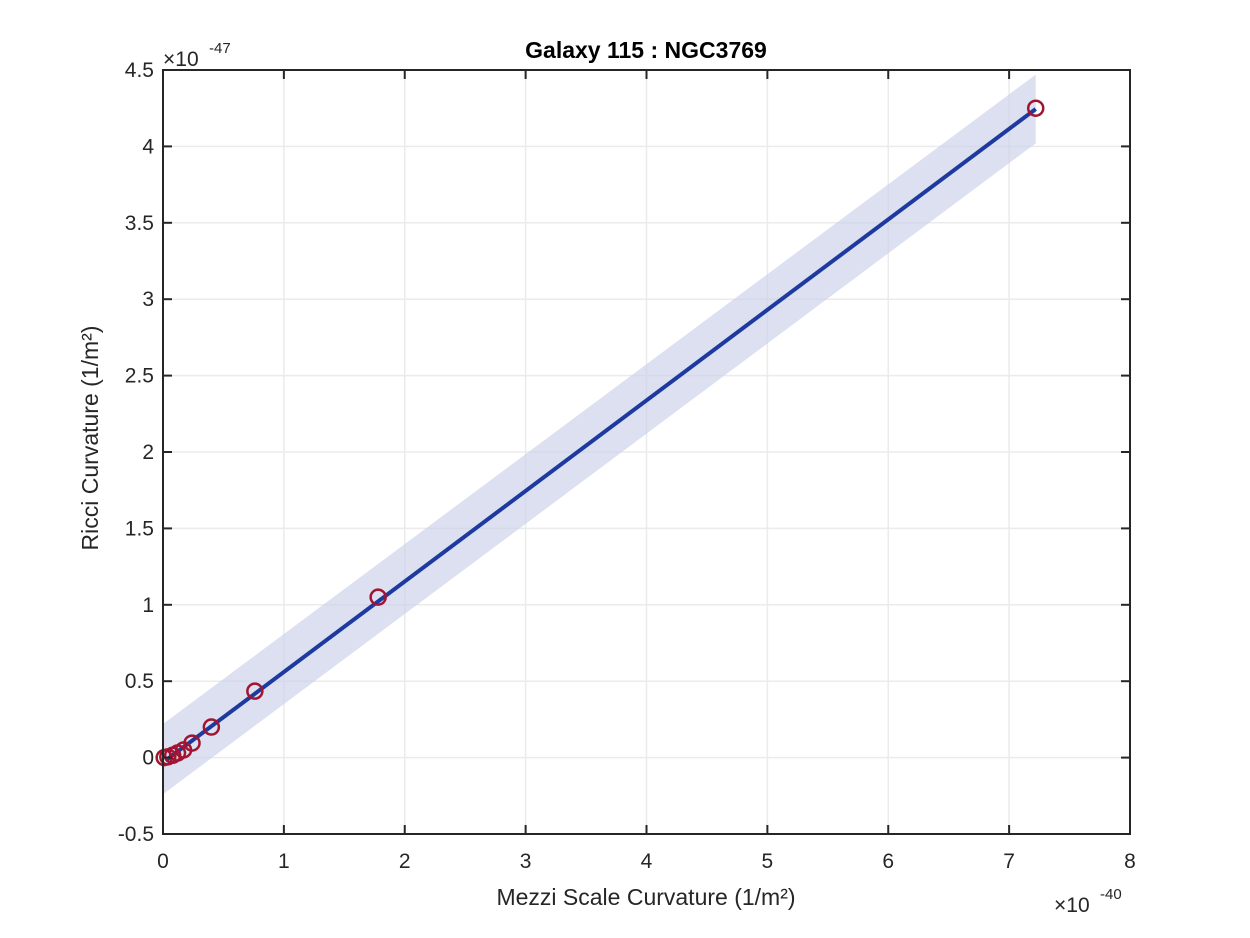 The height and width of the screenshot is (938, 1250). What do you see at coordinates (768, 861) in the screenshot?
I see `x-tick-label: 5` at bounding box center [768, 861].